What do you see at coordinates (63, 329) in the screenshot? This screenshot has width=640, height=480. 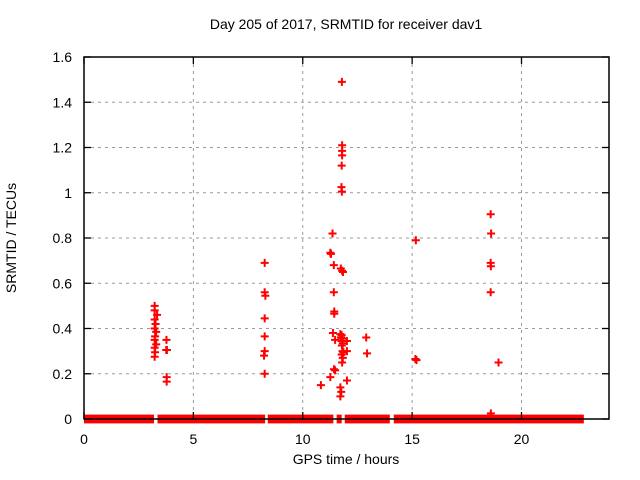 I see `y-tick-label: 0.4` at bounding box center [63, 329].